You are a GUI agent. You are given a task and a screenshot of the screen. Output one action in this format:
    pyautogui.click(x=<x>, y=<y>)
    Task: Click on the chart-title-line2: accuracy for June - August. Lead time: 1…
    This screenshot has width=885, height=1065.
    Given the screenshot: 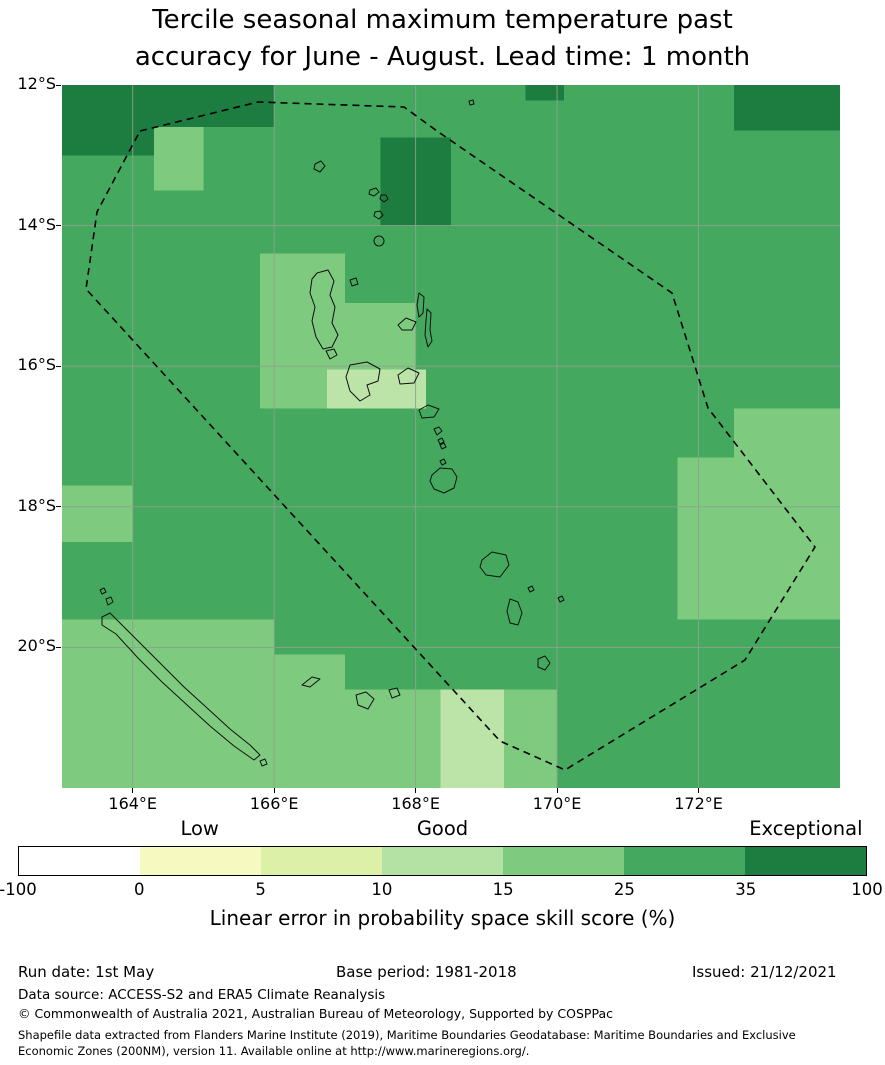 What is the action you would take?
    pyautogui.click(x=442, y=57)
    